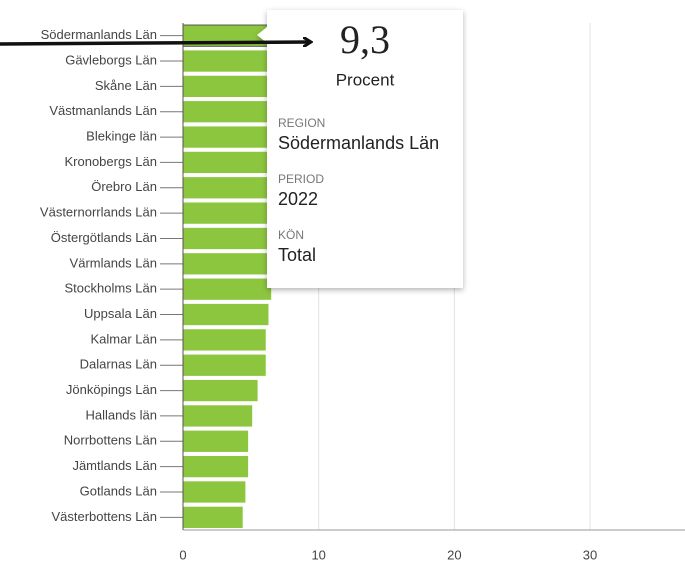 This screenshot has width=685, height=561. I want to click on tooltip-background, so click(360, 149).